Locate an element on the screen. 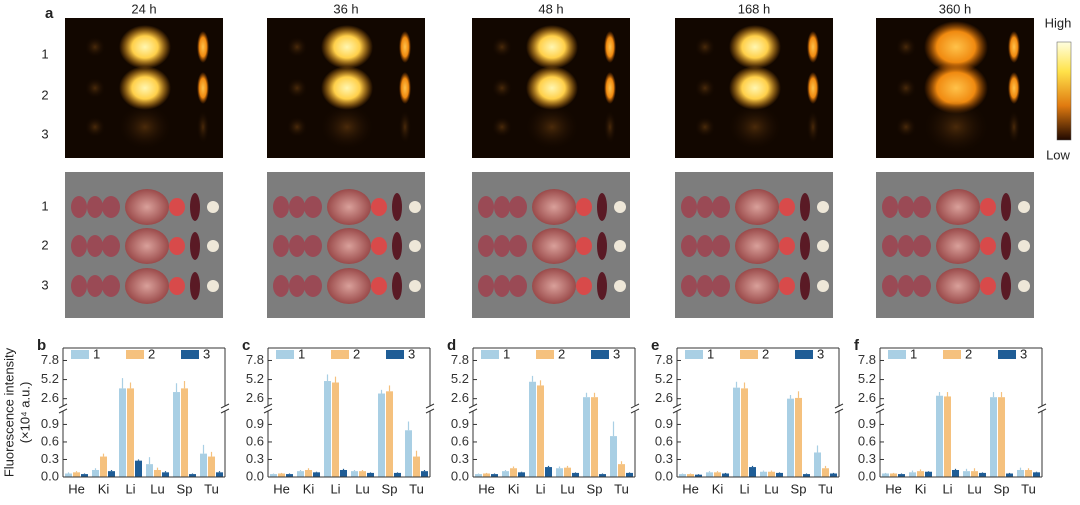  row-label: 1 is located at coordinates (44, 205).